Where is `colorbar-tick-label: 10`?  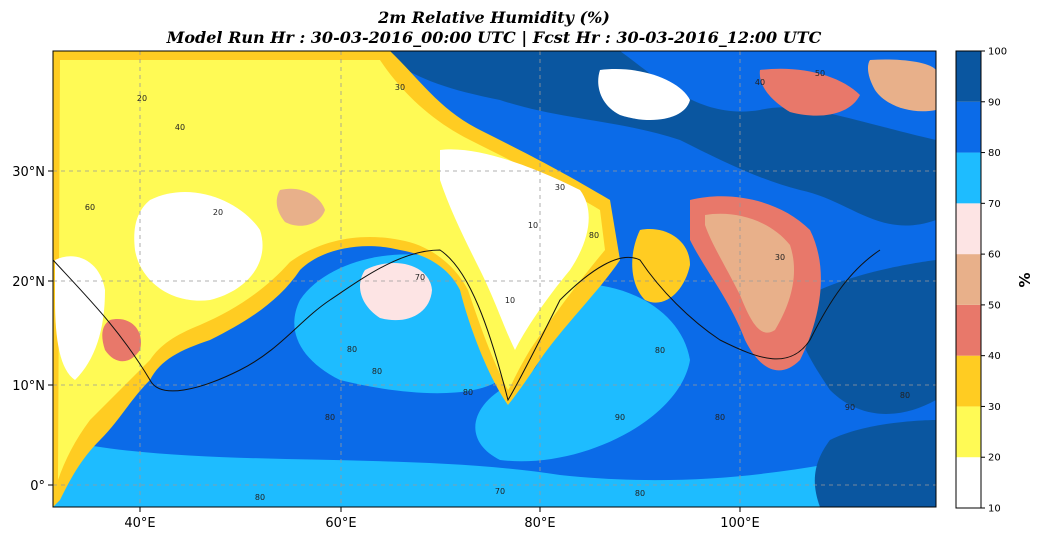
colorbar-tick-label: 10 is located at coordinates (994, 509).